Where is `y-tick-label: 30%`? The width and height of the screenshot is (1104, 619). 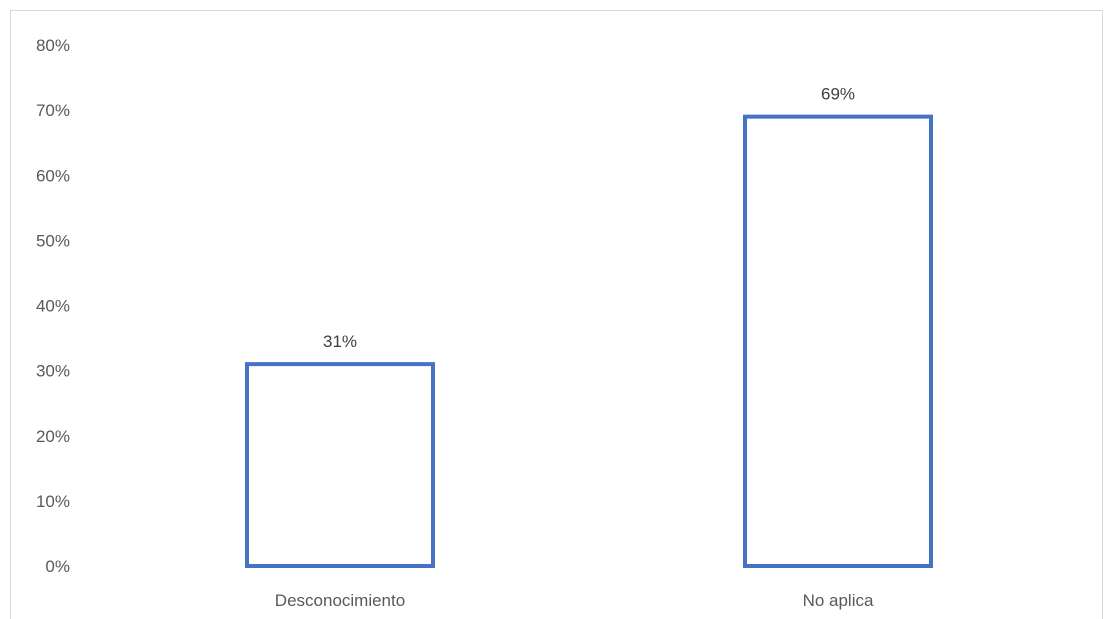
y-tick-label: 30% is located at coordinates (53, 371).